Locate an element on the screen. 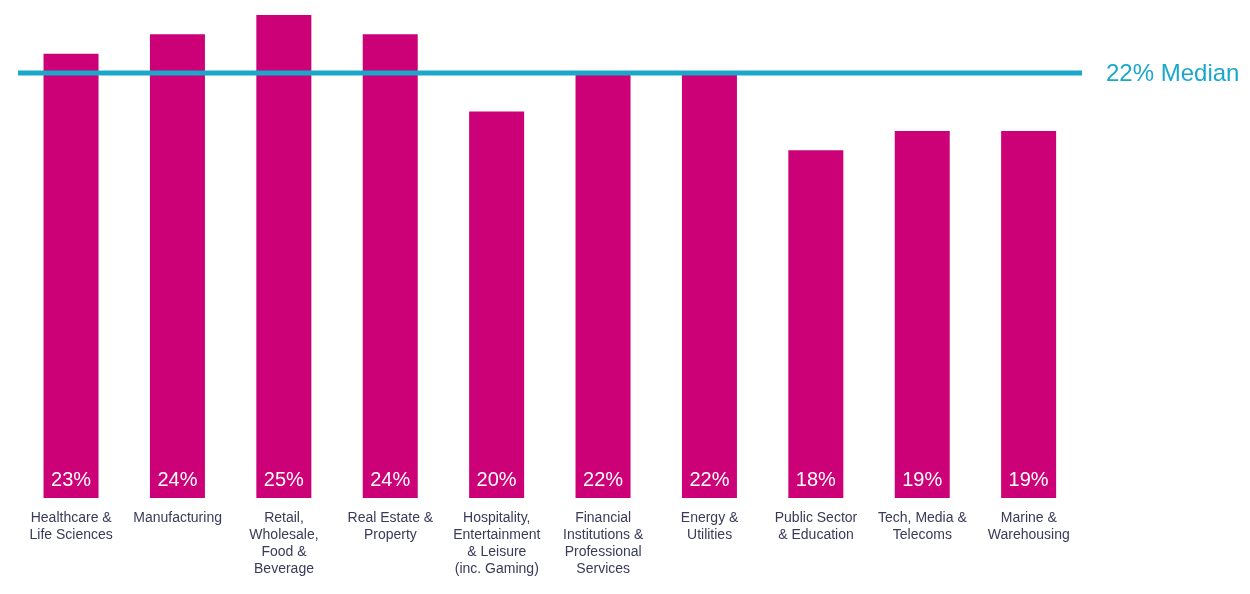 This screenshot has width=1250, height=594. ref-line-label: 22% Median is located at coordinates (1173, 73).